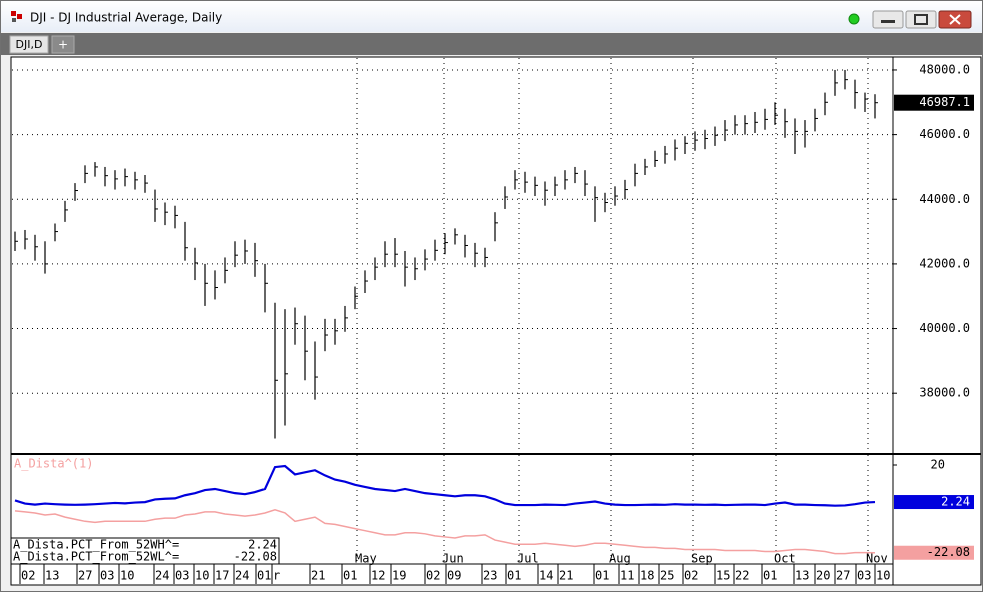 This screenshot has width=983, height=592. I want to click on window-title: DJI - DJ Industrial Average, Daily, so click(126, 18).